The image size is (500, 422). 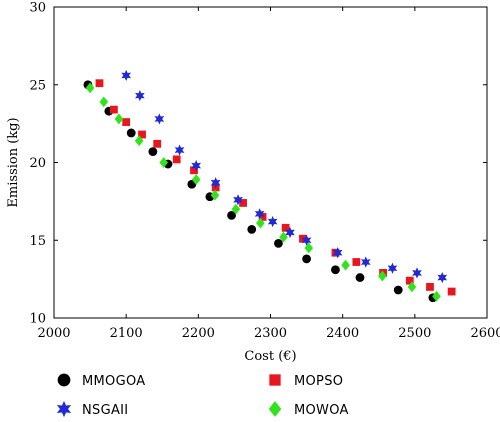 What do you see at coordinates (37, 8) in the screenshot?
I see `y-tick-label: 30` at bounding box center [37, 8].